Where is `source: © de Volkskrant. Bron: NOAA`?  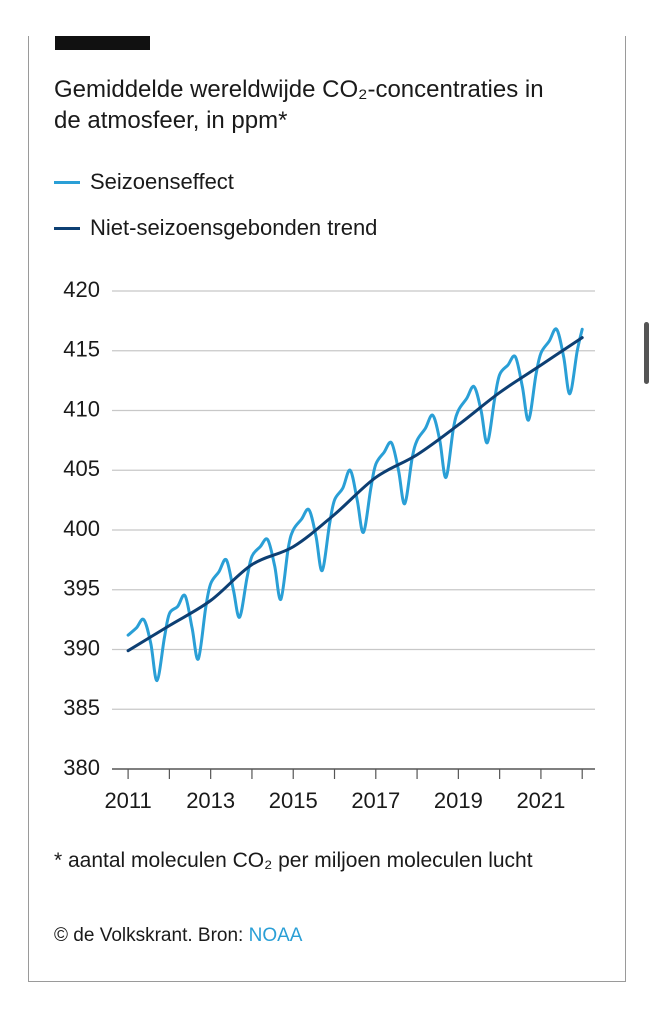
source: © de Volkskrant. Bron: NOAA is located at coordinates (178, 936).